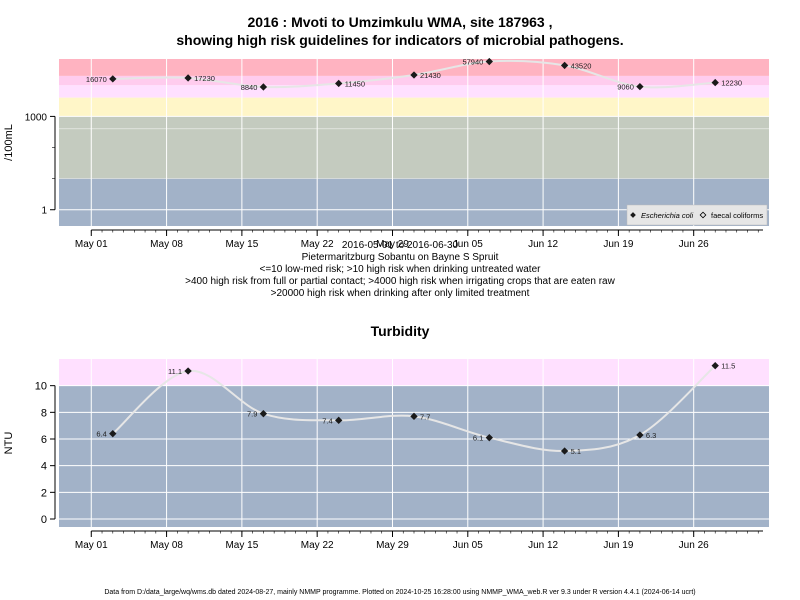 The width and height of the screenshot is (800, 600). What do you see at coordinates (633, 215) in the screenshot?
I see `legend-marker-ecoli` at bounding box center [633, 215].